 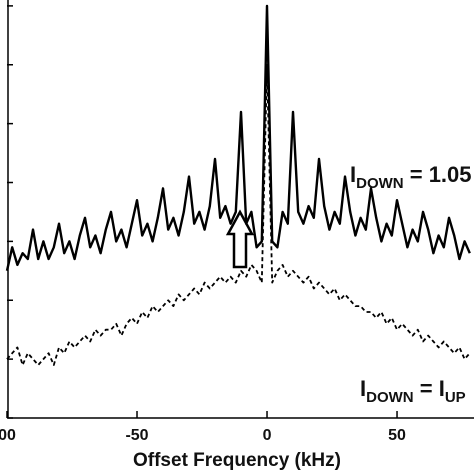 I want to click on annotation-sub: UP, so click(x=455, y=397).